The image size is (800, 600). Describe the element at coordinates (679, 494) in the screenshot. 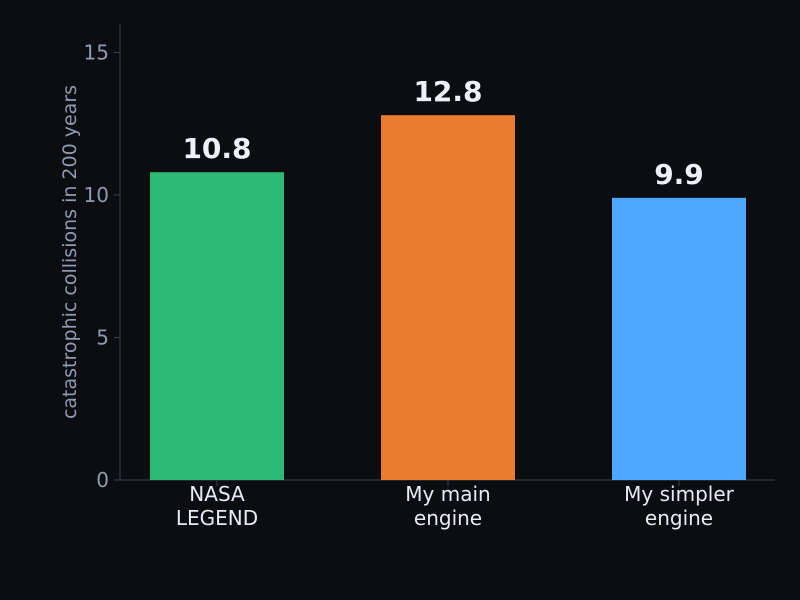

I see `x-category-label: My simpler` at that location.